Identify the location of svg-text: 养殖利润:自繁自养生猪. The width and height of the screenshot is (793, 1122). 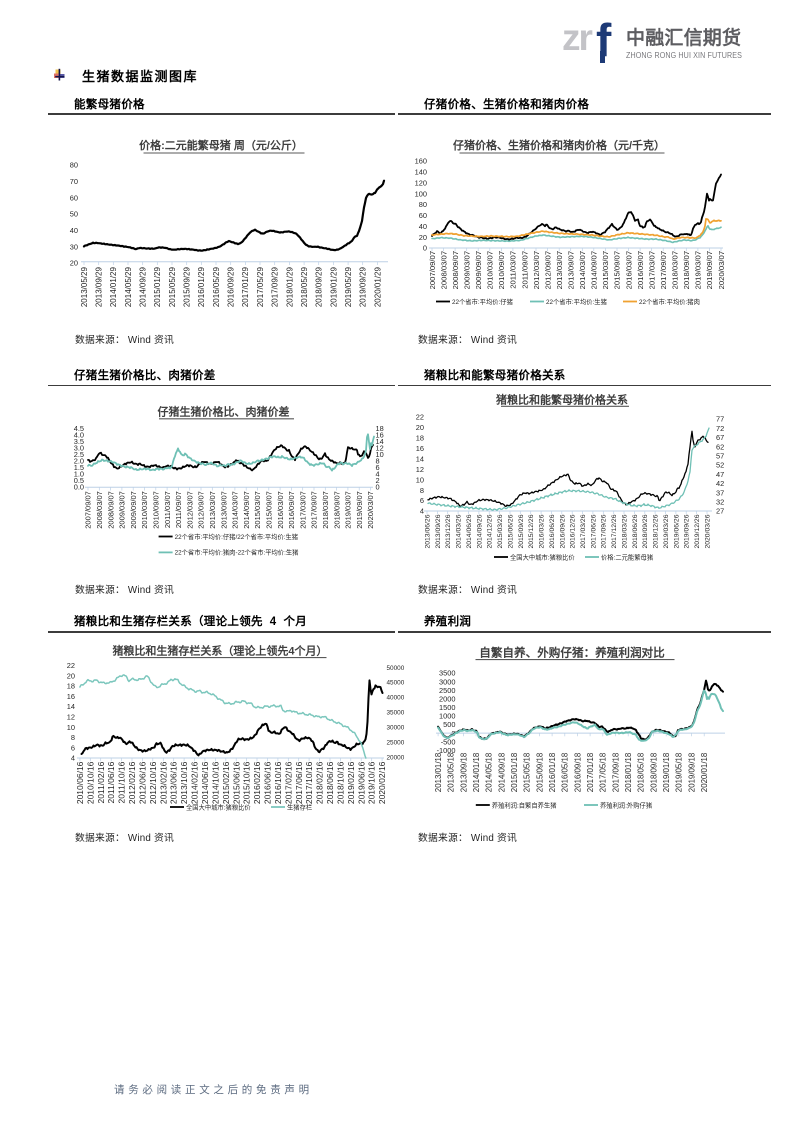
(524, 804).